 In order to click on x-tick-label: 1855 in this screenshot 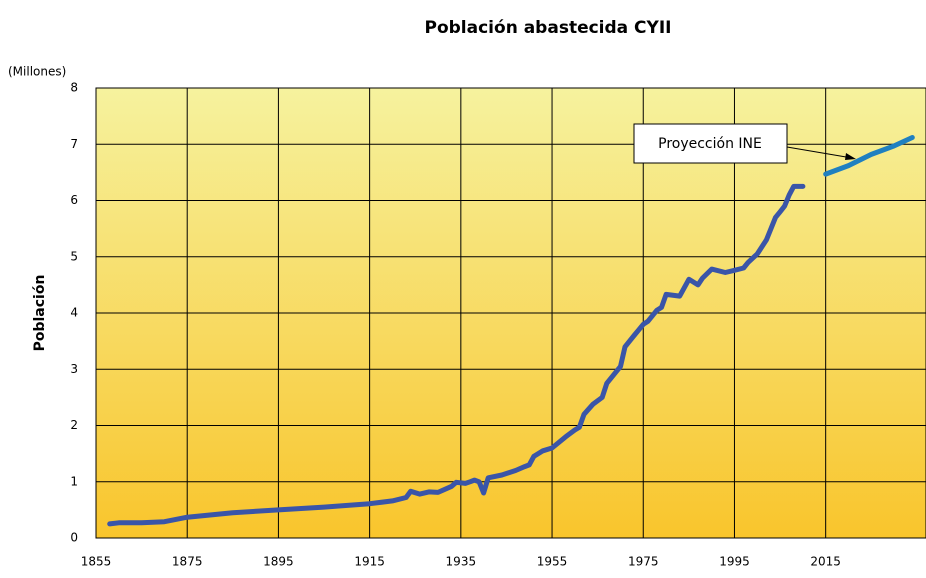, I will do `click(96, 562)`.